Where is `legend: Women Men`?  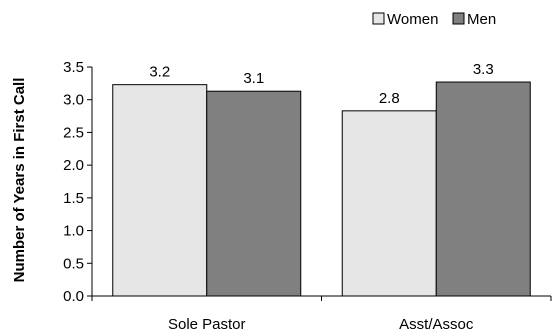 legend: Women Men is located at coordinates (434, 19).